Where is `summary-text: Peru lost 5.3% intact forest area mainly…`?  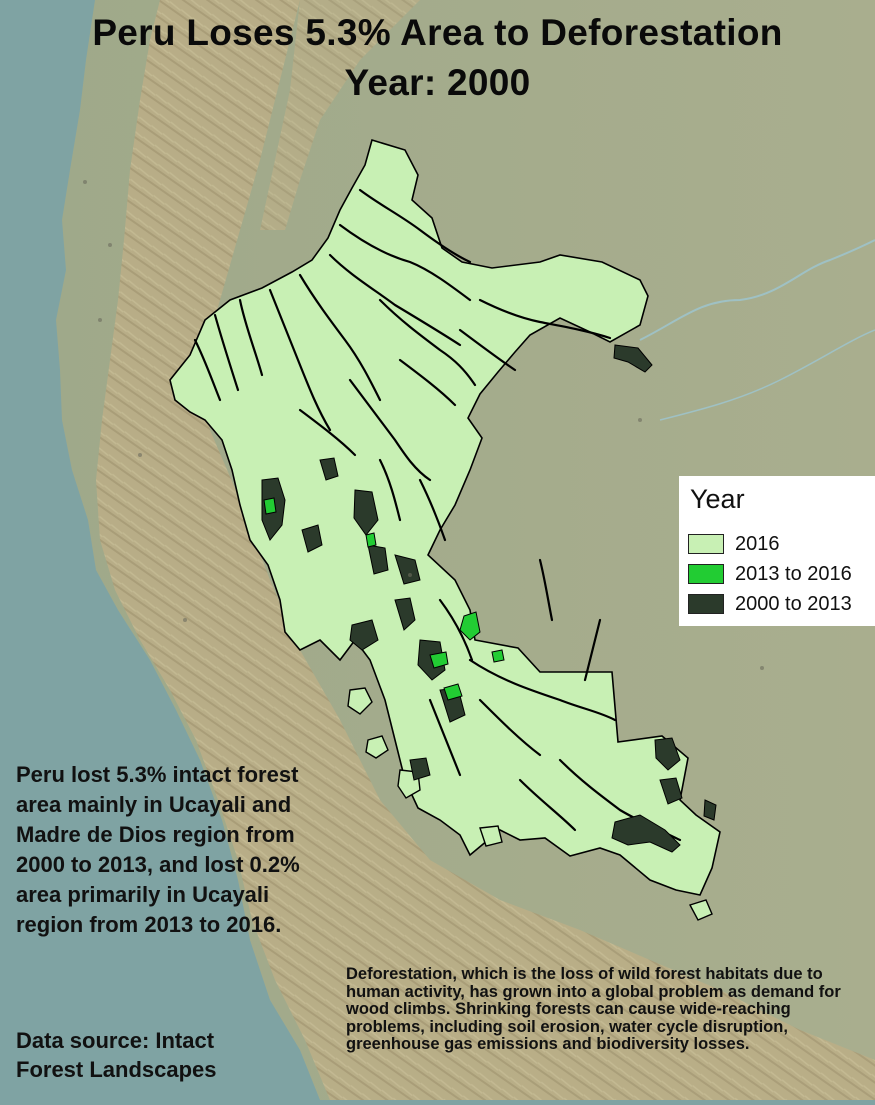
summary-text: Peru lost 5.3% intact forest area mainly… is located at coordinates (158, 849).